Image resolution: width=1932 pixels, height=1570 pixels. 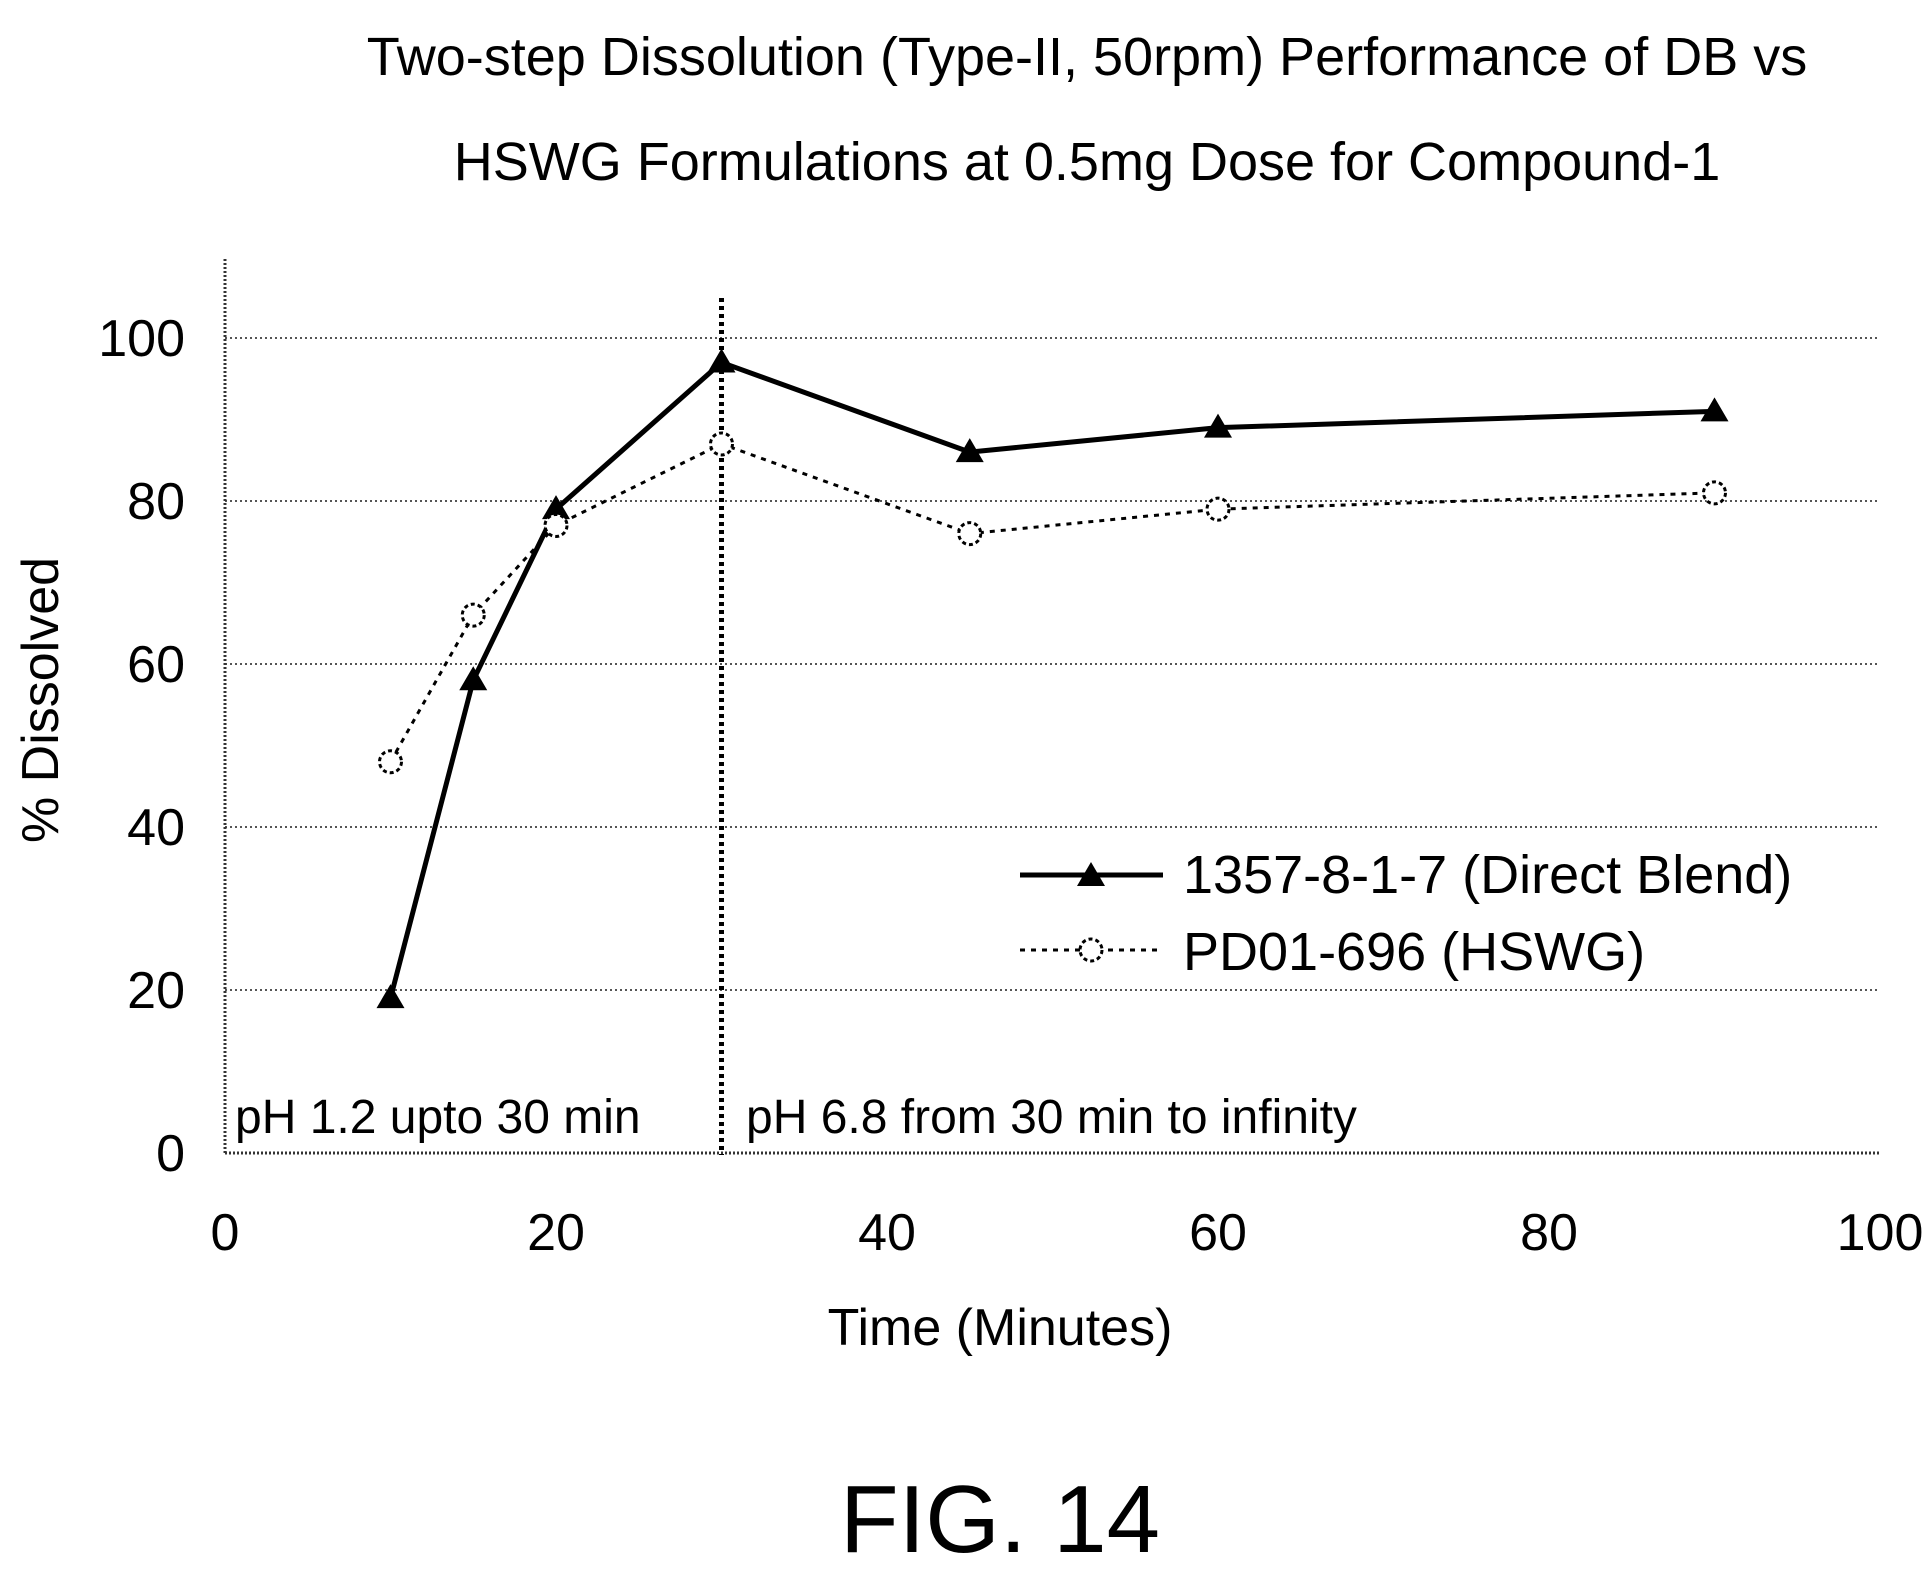 What do you see at coordinates (1000, 1518) in the screenshot?
I see `figure-label: FIG. 14` at bounding box center [1000, 1518].